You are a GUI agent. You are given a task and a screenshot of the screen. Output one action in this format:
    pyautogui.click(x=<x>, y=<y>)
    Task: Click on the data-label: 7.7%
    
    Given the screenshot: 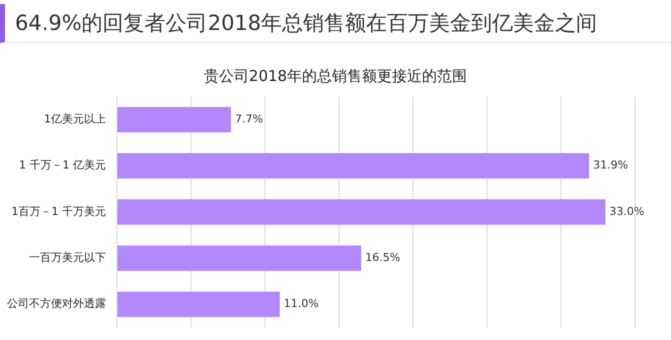 What is the action you would take?
    pyautogui.click(x=248, y=119)
    